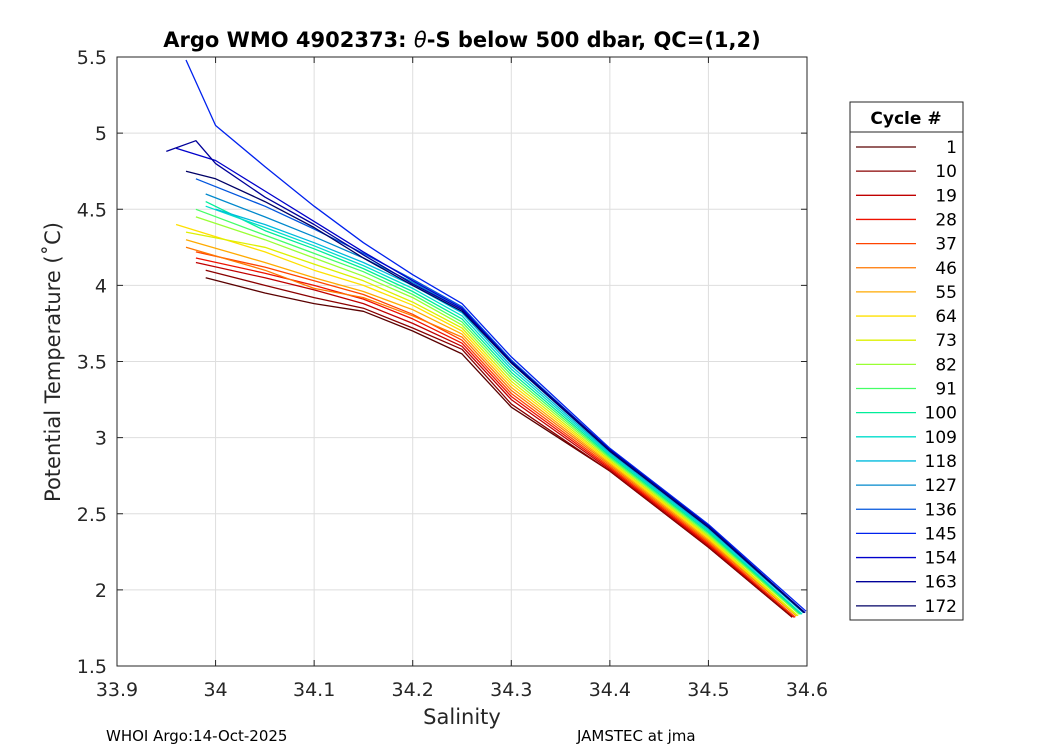  Describe the element at coordinates (906, 293) in the screenshot. I see `legend-item: 55` at that location.